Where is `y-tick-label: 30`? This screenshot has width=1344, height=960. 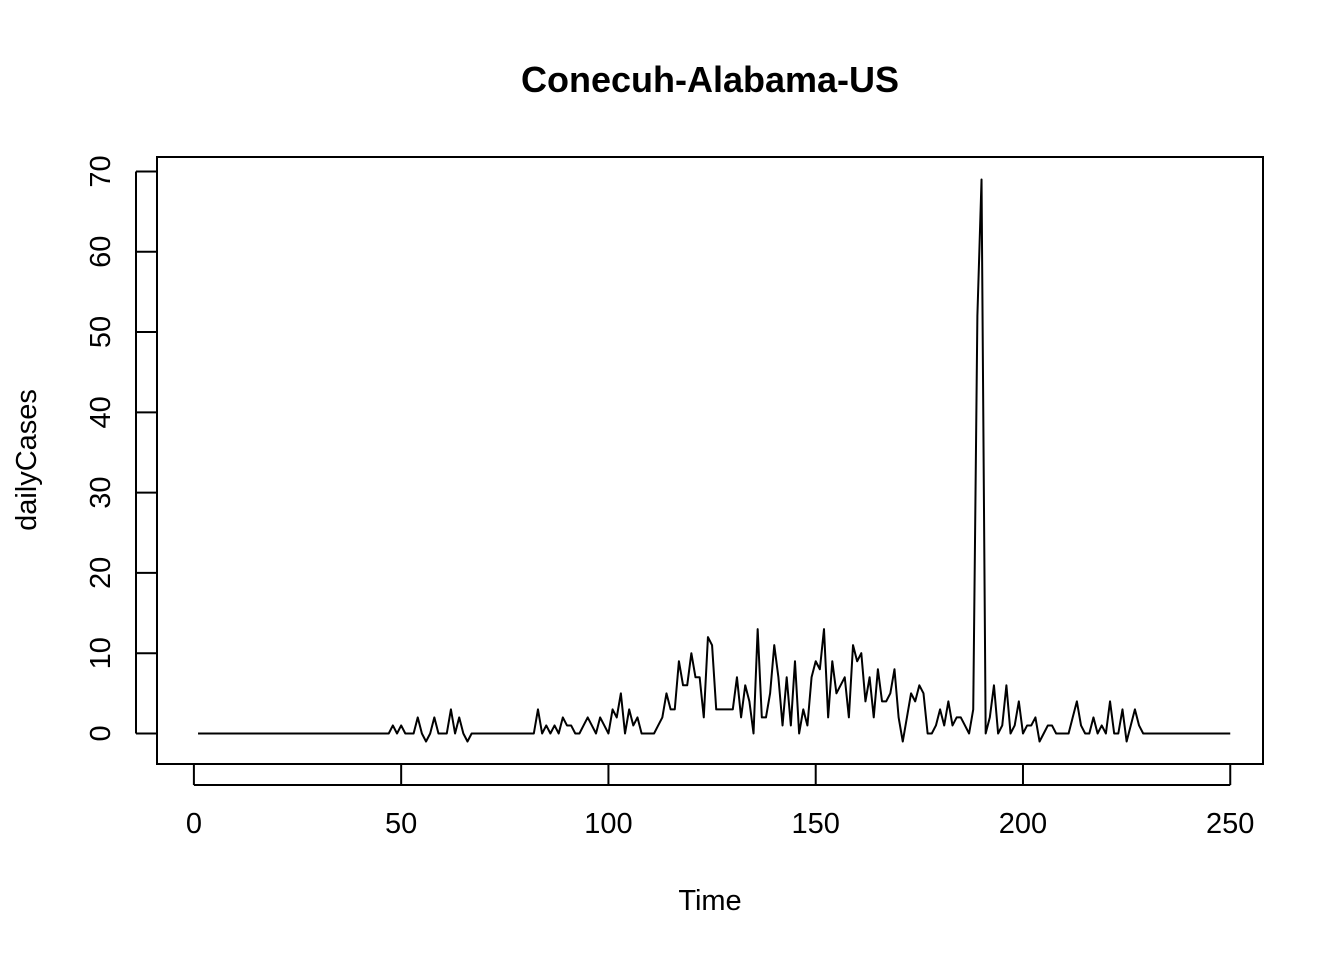 y-tick-label: 30 is located at coordinates (101, 492).